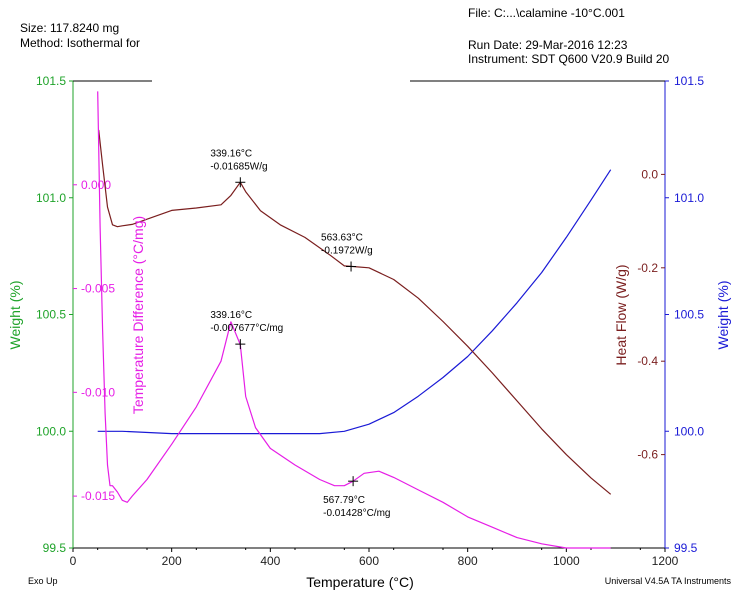  I want to click on annotation-label: -0.1972W/g, so click(347, 250).